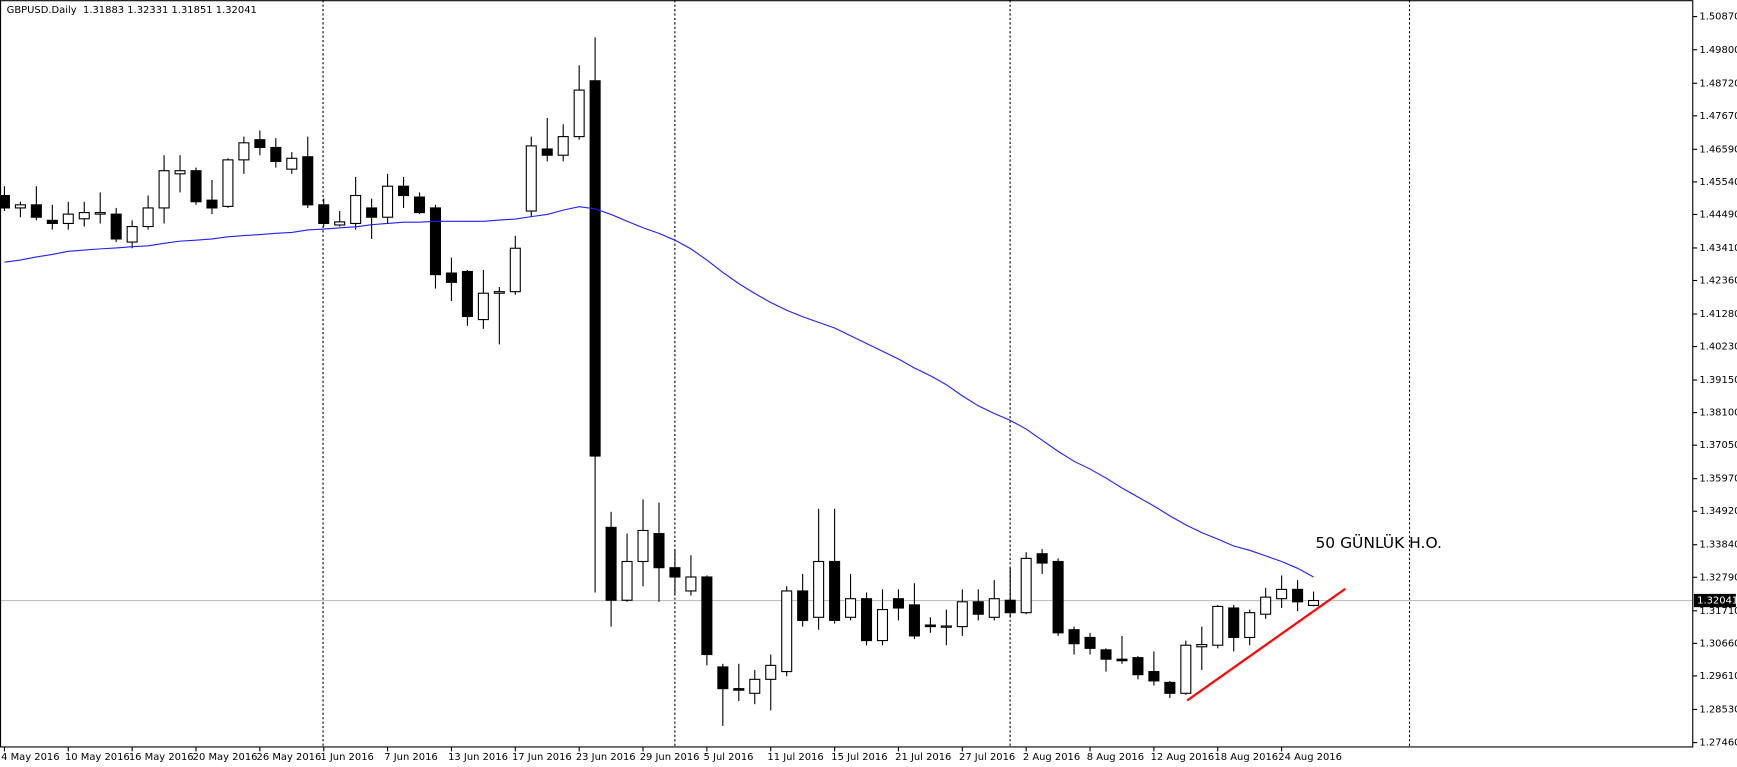 This screenshot has height=767, width=1737. Describe the element at coordinates (1718, 511) in the screenshot. I see `y-tick-label: 1.34920` at that location.